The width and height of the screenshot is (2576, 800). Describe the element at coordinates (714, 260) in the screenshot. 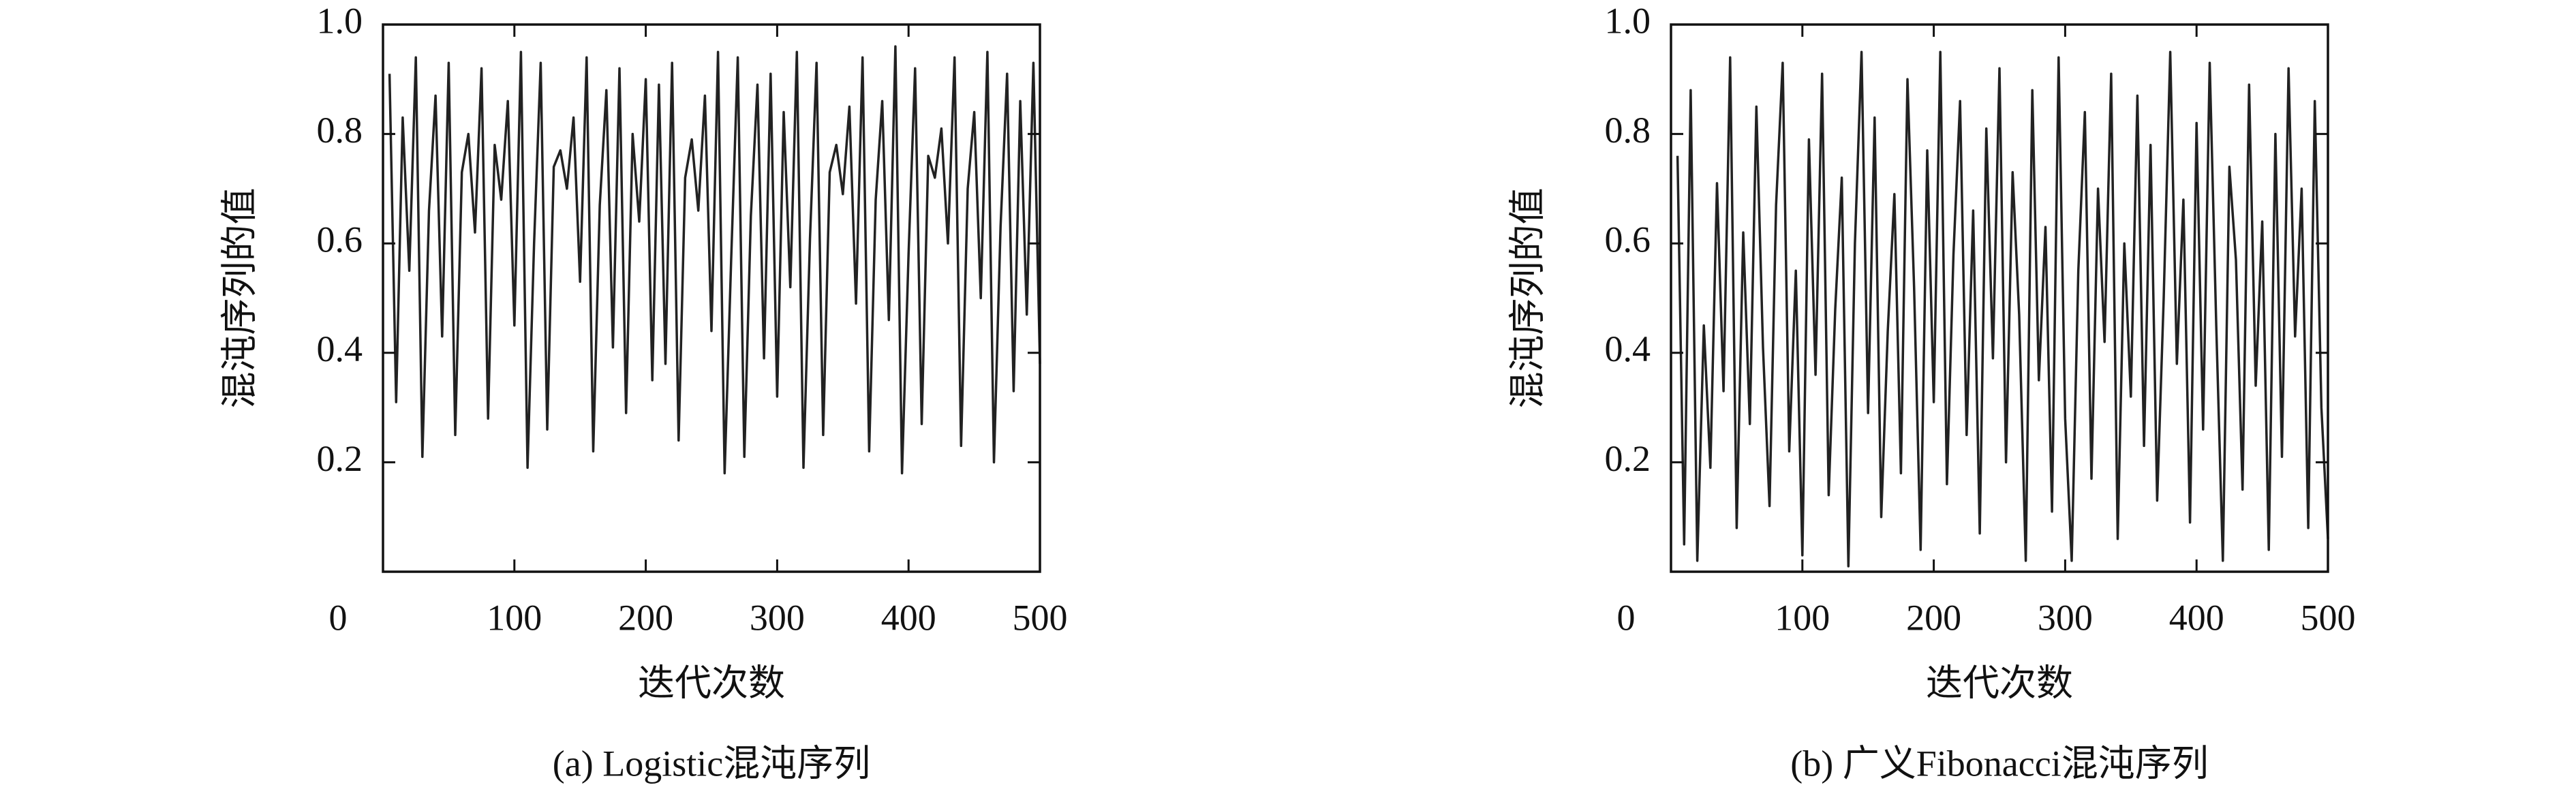

I see `data-line` at that location.